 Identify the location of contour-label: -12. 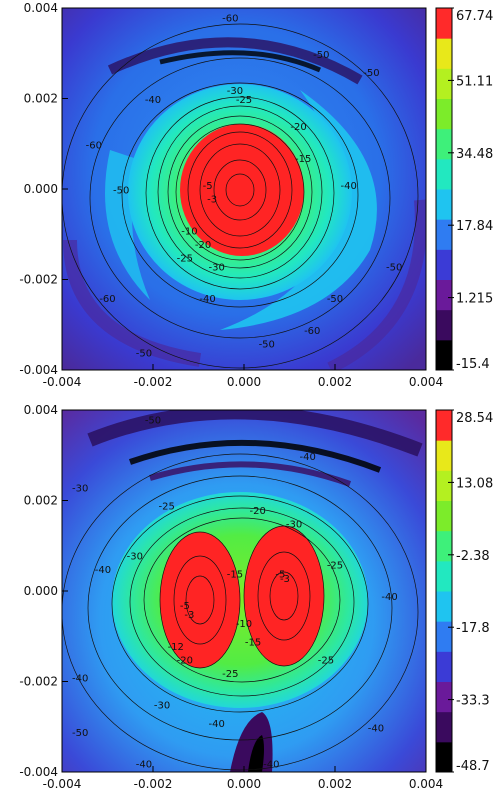
(176, 647).